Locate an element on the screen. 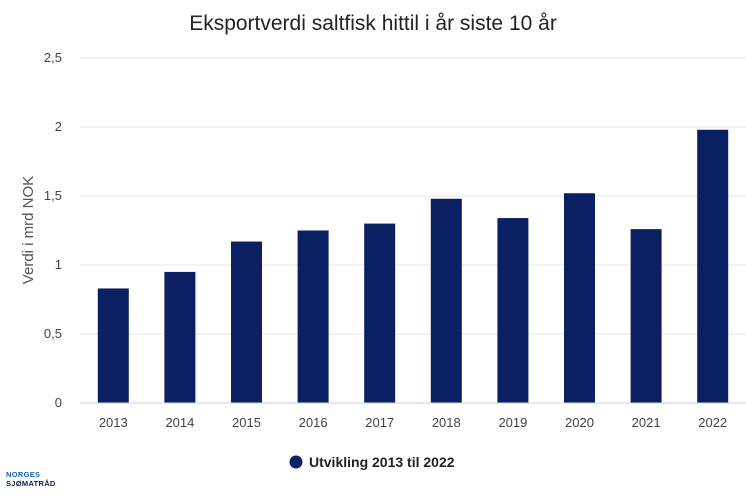  y-tick-label: 1,5 is located at coordinates (53, 195).